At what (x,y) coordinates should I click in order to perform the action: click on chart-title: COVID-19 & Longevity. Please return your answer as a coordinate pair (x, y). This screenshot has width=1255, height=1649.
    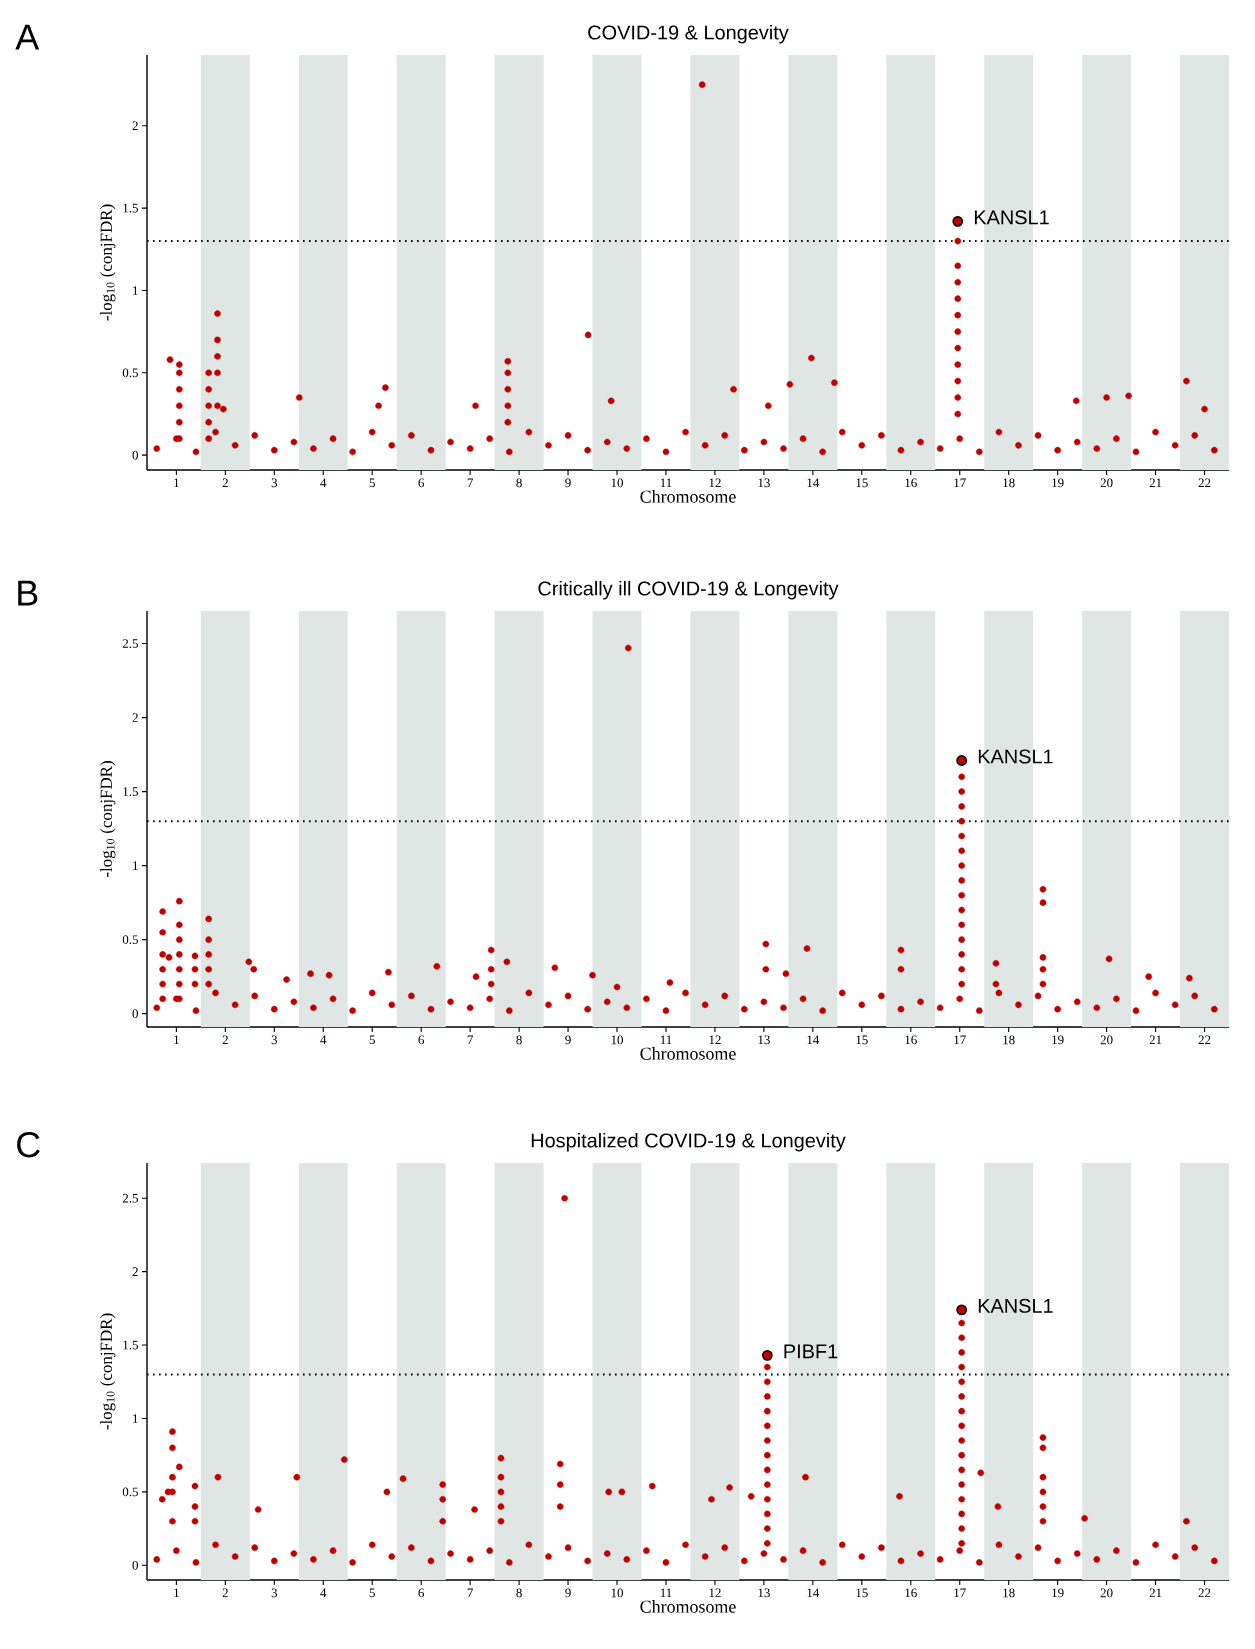
    Looking at the image, I should click on (688, 34).